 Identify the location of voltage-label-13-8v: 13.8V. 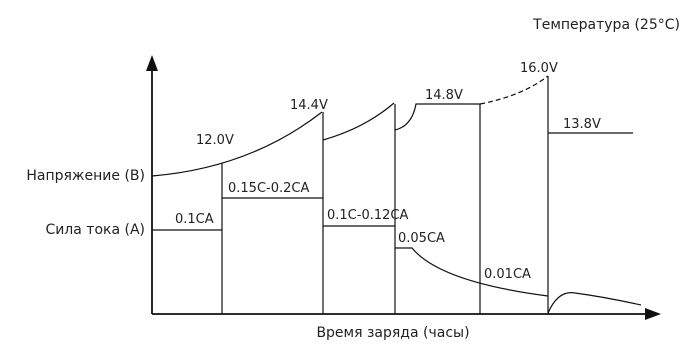
(582, 124).